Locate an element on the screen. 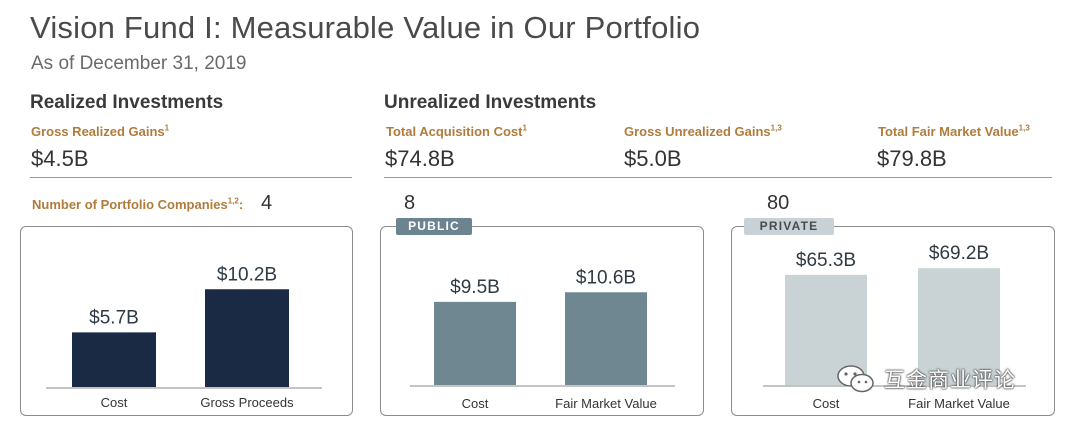 The image size is (1080, 427). public-category-label-1: Fair Market Value is located at coordinates (606, 403).